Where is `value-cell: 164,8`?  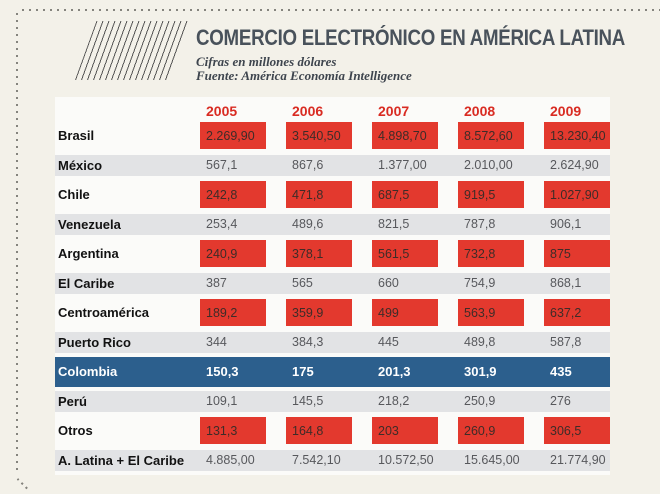 value-cell: 164,8 is located at coordinates (329, 431).